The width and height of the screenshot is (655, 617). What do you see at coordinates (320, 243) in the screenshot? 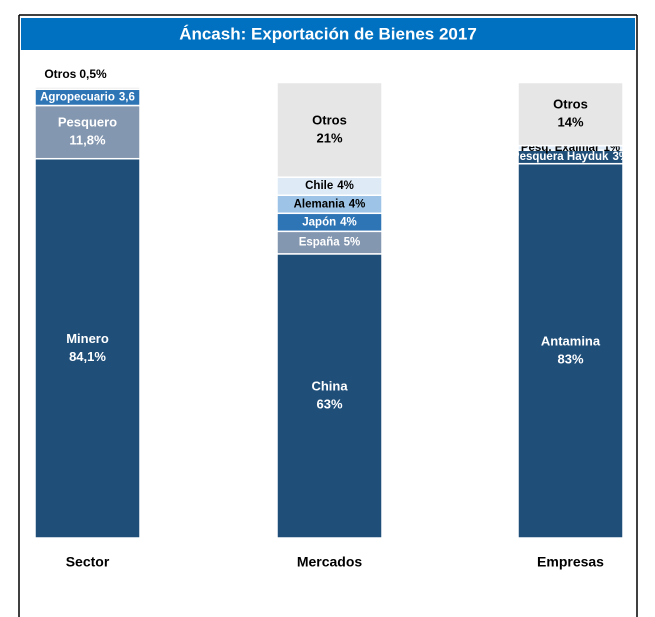
I see `segment-name: España` at bounding box center [320, 243].